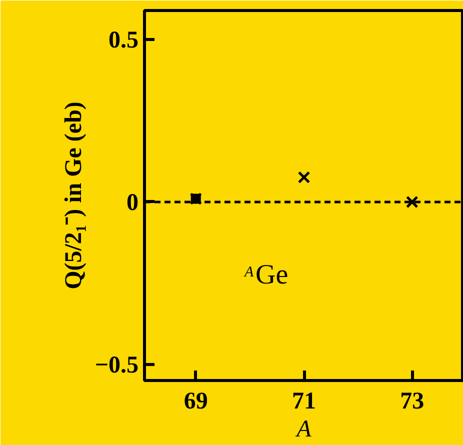 The image size is (463, 445). I want to click on x-tick-label: 71, so click(304, 401).